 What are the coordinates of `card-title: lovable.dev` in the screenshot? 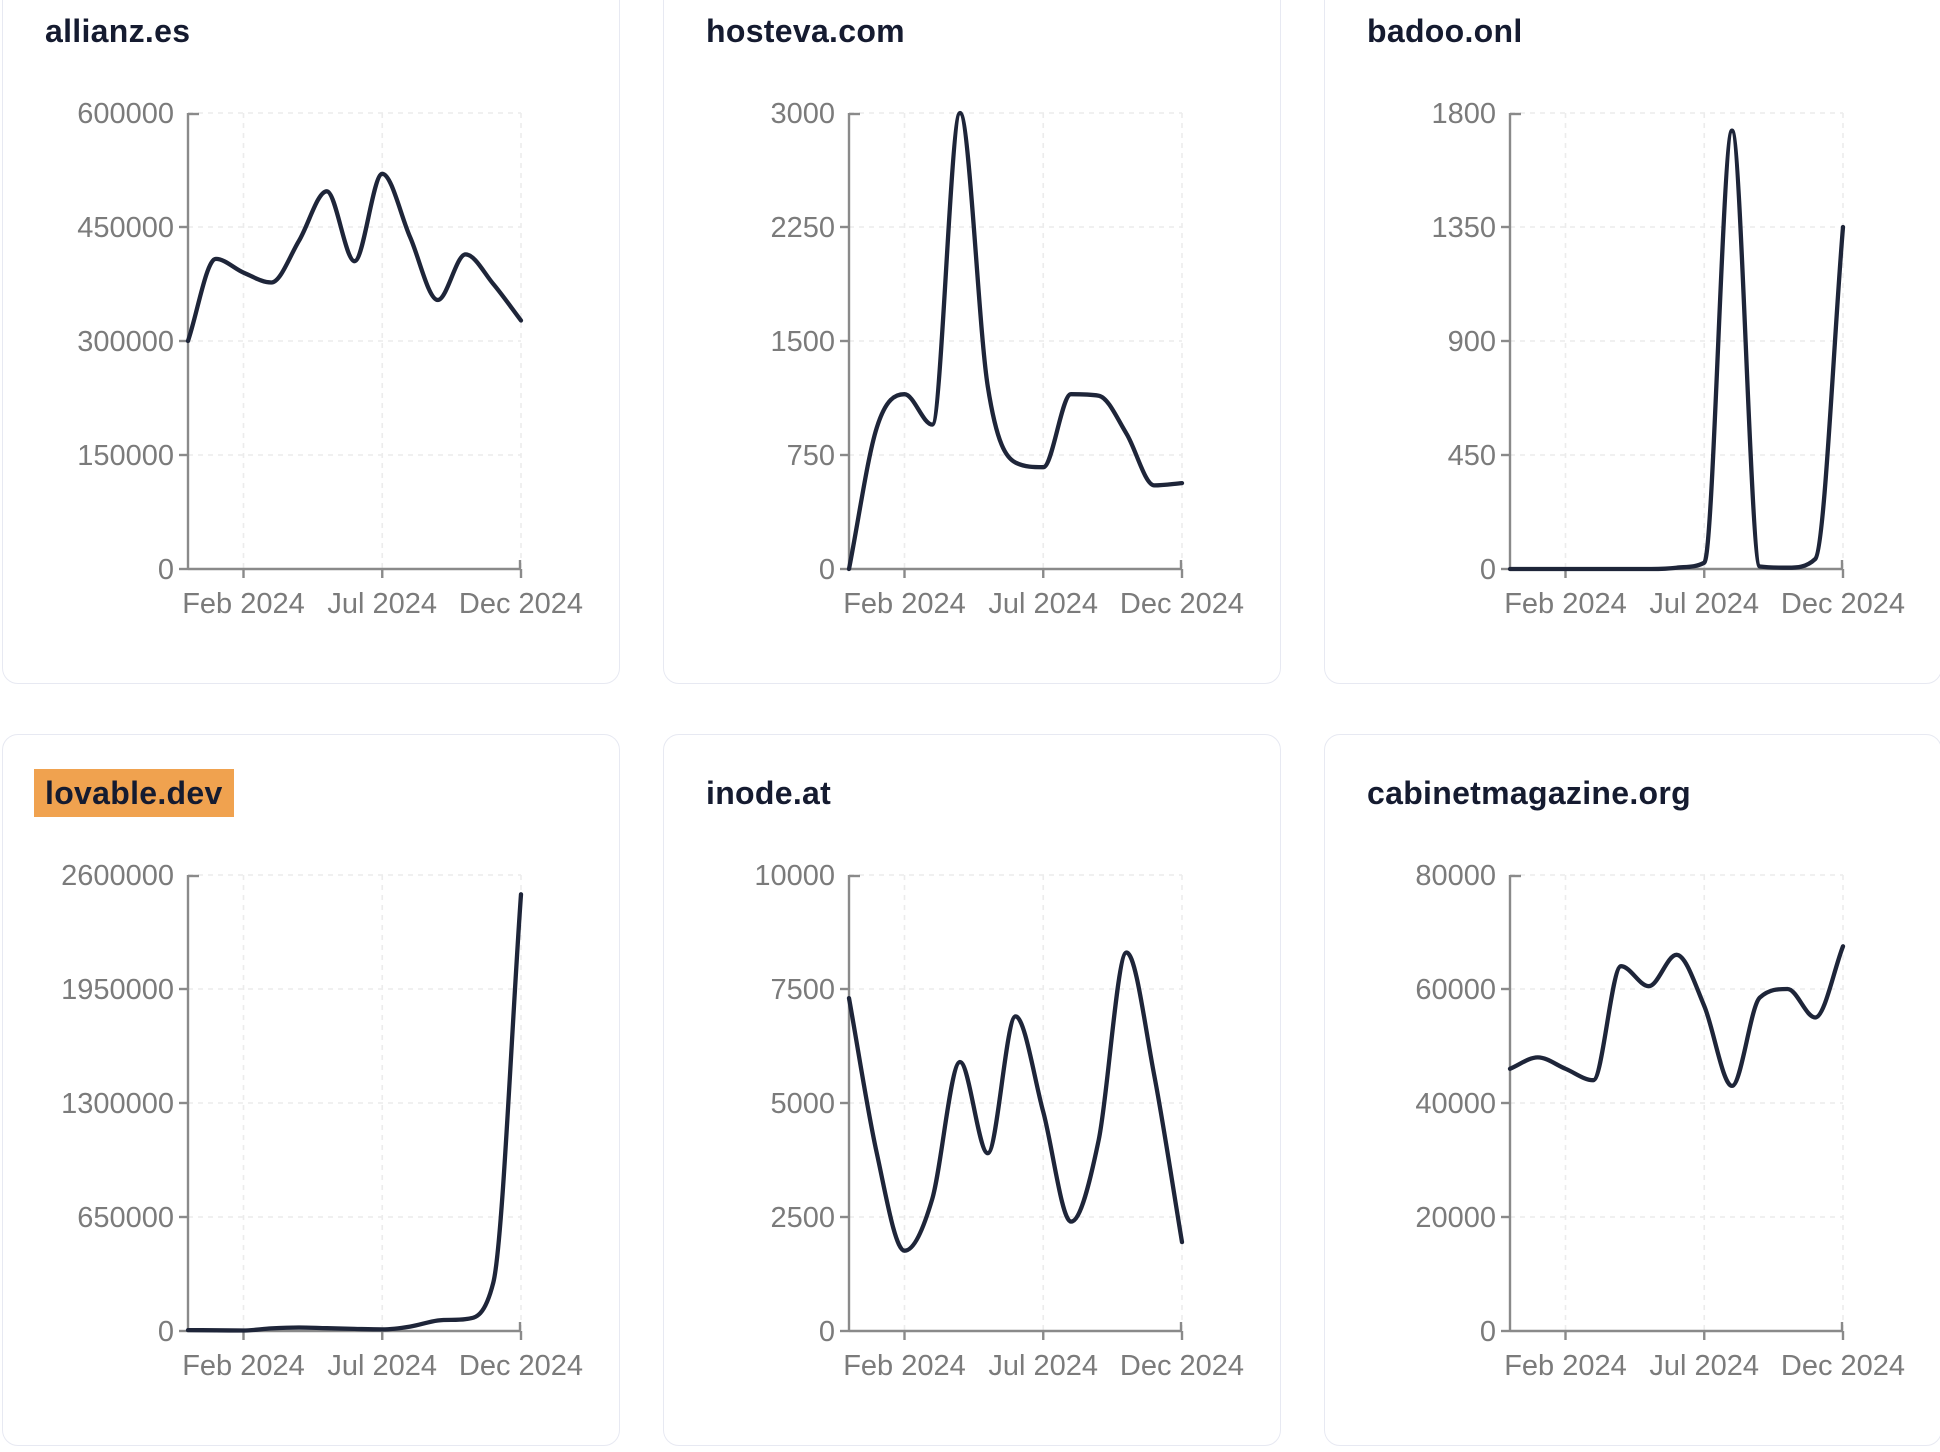 It's located at (134, 793).